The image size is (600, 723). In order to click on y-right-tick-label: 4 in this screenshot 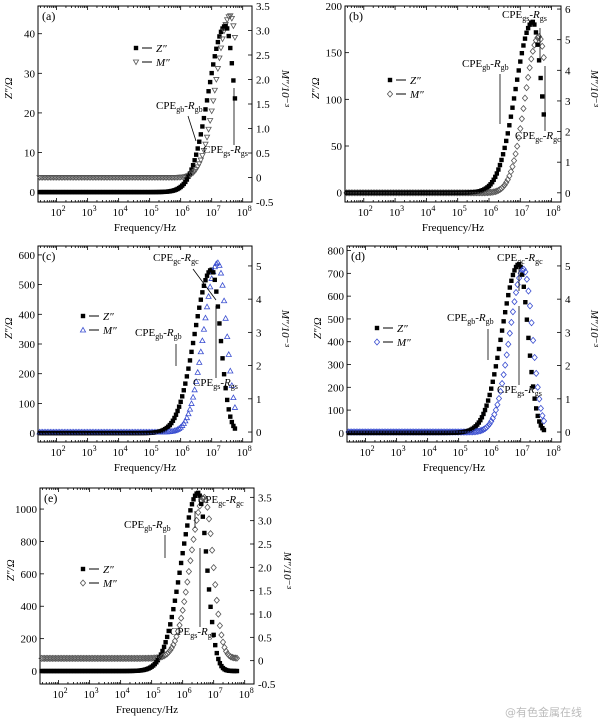, I will do `click(568, 71)`.